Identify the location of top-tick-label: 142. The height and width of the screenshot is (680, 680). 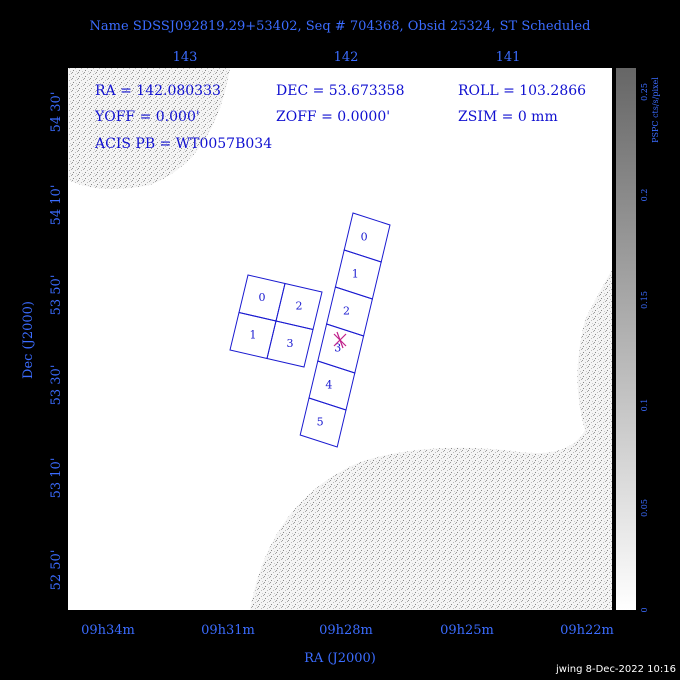
(346, 57).